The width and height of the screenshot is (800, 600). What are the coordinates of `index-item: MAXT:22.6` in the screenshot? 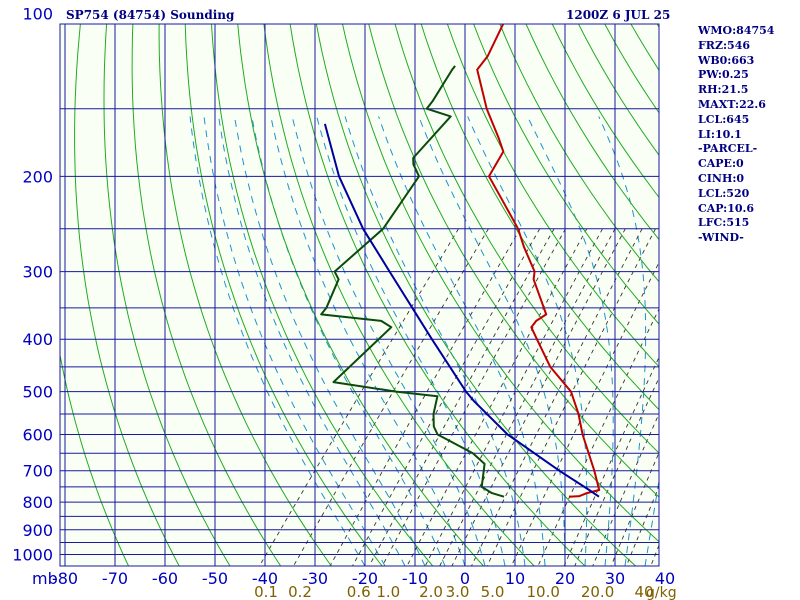 It's located at (732, 104).